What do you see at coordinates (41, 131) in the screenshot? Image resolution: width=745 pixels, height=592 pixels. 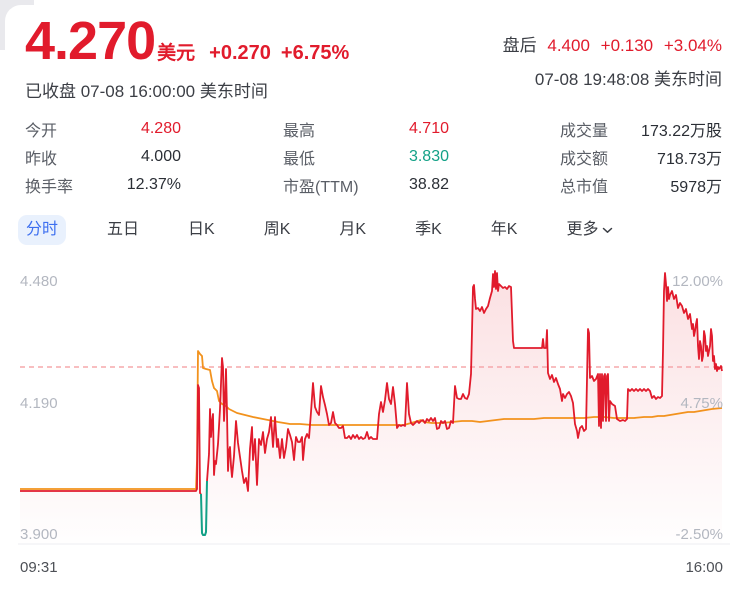 I see `stat-label: 今开` at bounding box center [41, 131].